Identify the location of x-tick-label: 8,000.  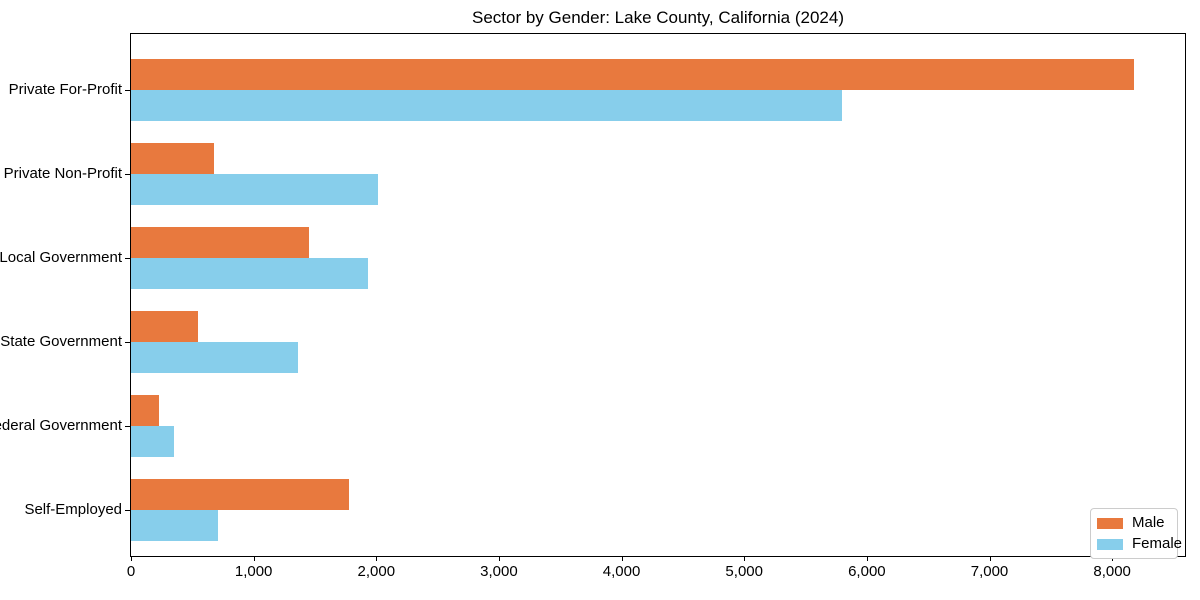
(1112, 571).